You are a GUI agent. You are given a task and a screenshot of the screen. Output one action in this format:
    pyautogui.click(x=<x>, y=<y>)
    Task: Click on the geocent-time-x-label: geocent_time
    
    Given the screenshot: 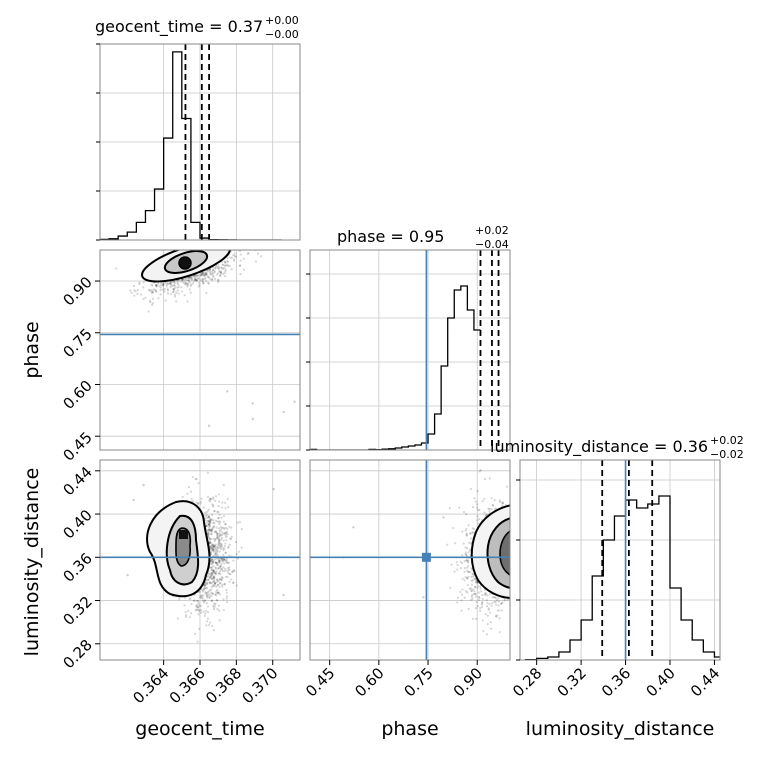 What is the action you would take?
    pyautogui.click(x=199, y=729)
    